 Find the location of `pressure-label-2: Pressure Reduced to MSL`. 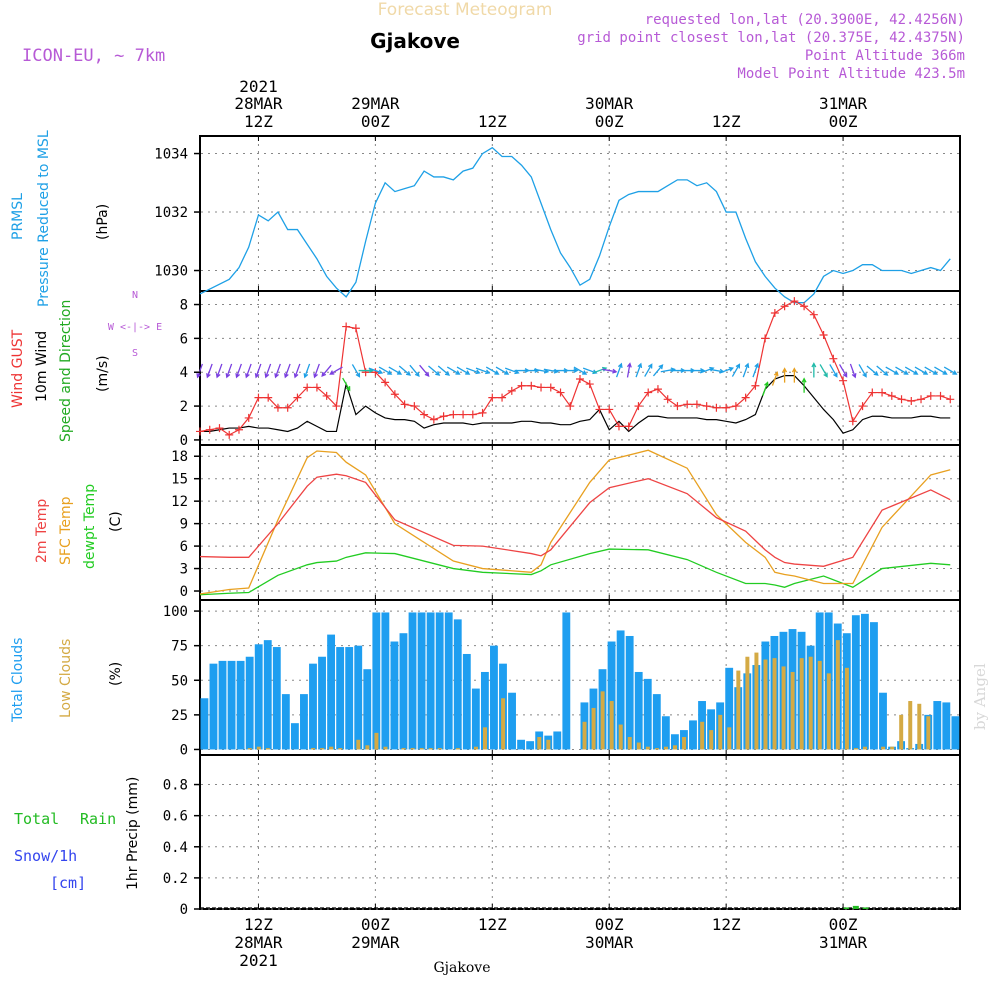

pressure-label-2: Pressure Reduced to MSL is located at coordinates (44, 218).